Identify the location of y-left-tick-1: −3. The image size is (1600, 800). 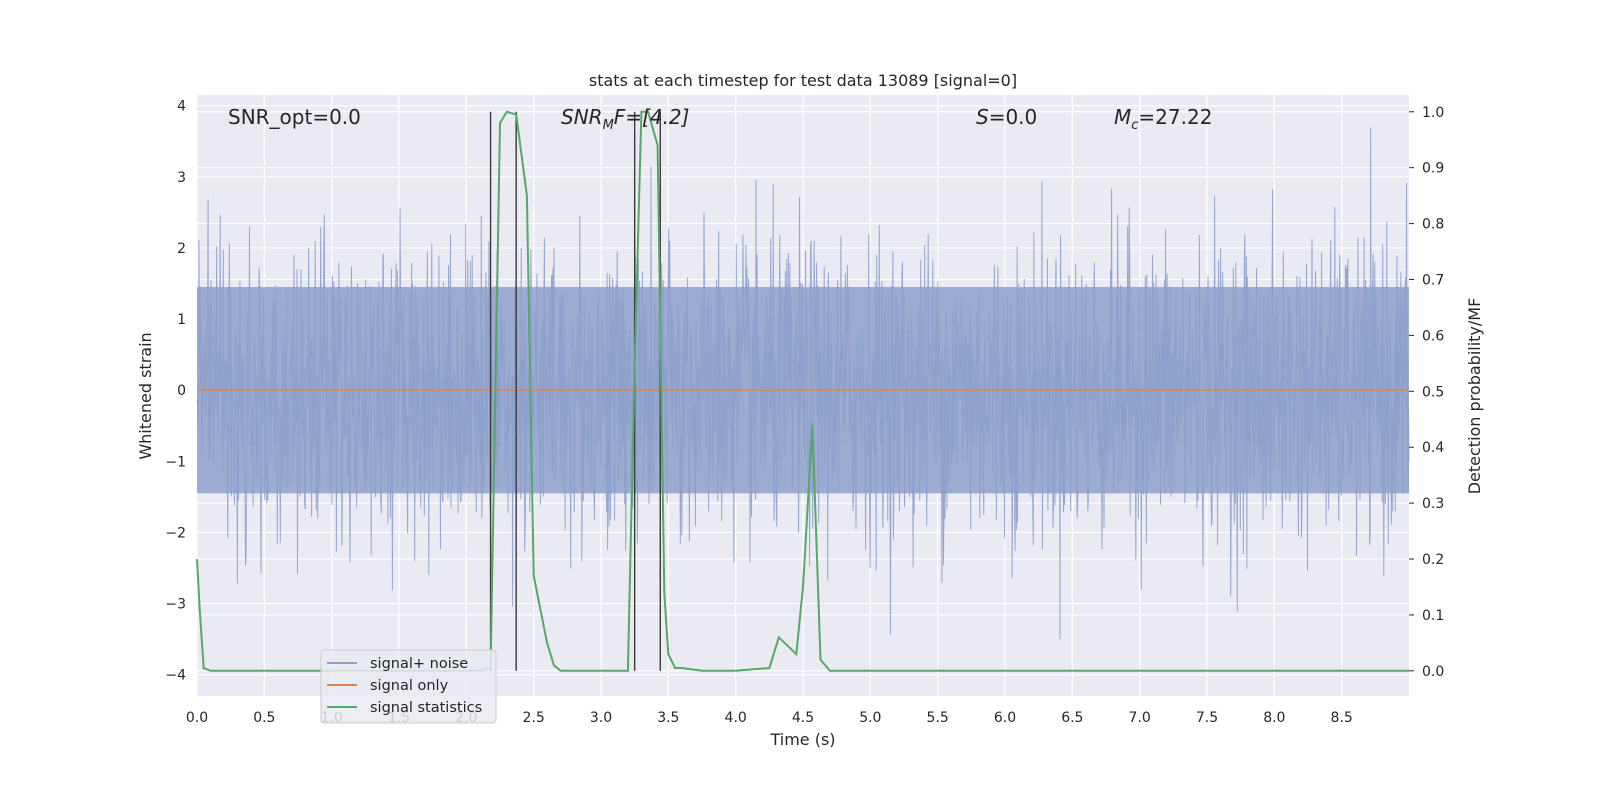
(175, 605).